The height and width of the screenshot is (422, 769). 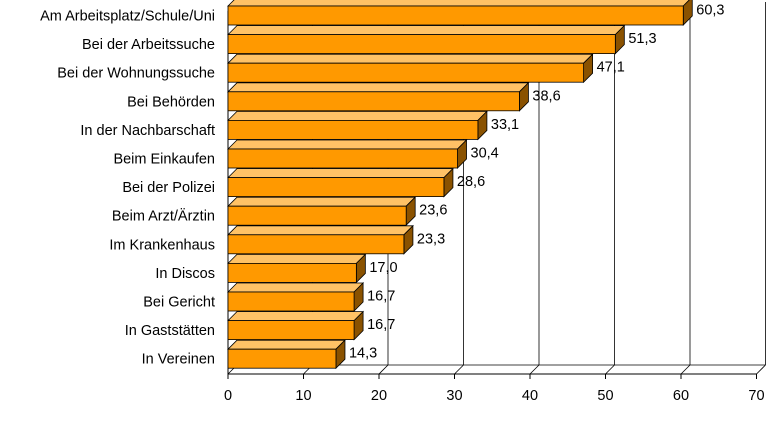 I want to click on category-label: Bei der Arbeitssuche, so click(x=148, y=45).